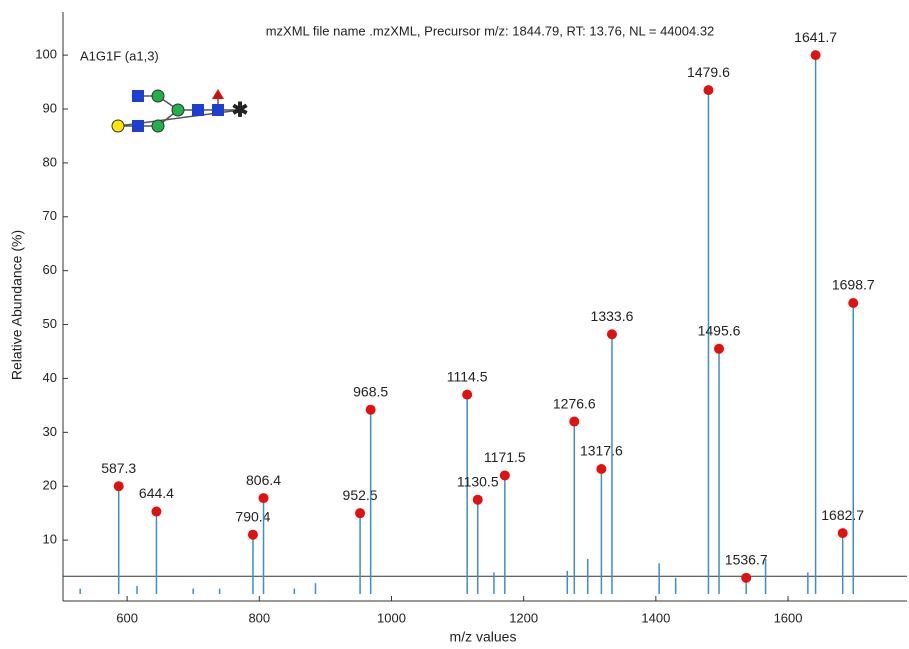 This screenshot has height=649, width=909. I want to click on y-tick-label: 40, so click(50, 377).